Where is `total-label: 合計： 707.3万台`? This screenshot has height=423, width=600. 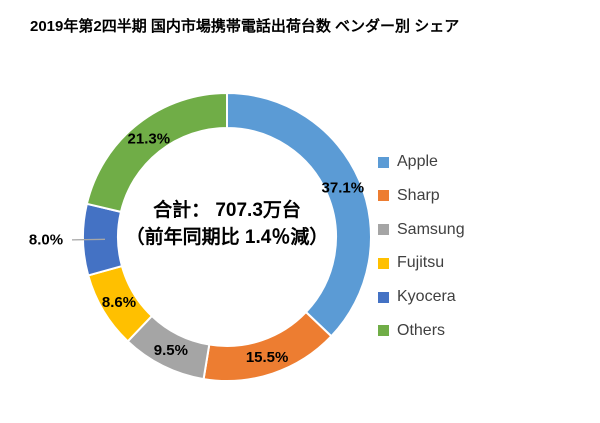 total-label: 合計： 707.3万台 is located at coordinates (227, 210).